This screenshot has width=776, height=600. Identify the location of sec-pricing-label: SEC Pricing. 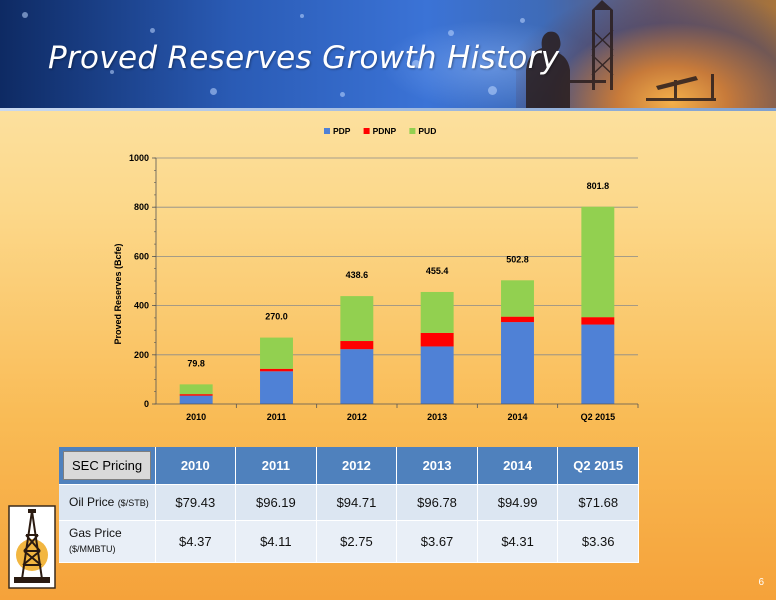
(107, 465).